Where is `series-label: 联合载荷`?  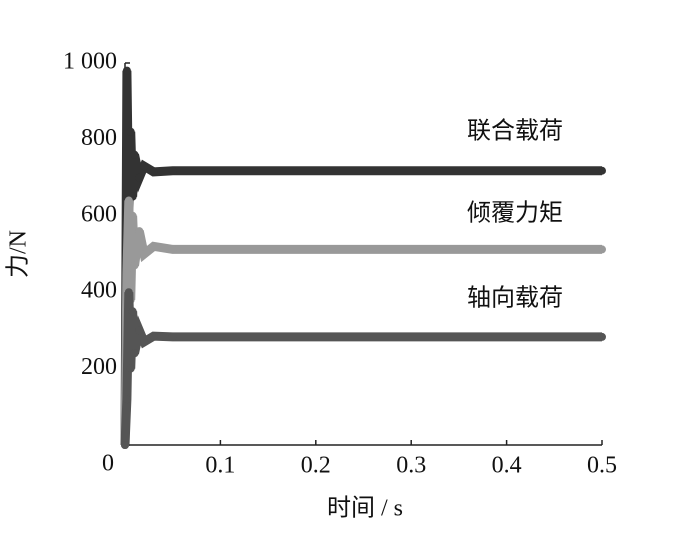 series-label: 联合载荷 is located at coordinates (515, 131).